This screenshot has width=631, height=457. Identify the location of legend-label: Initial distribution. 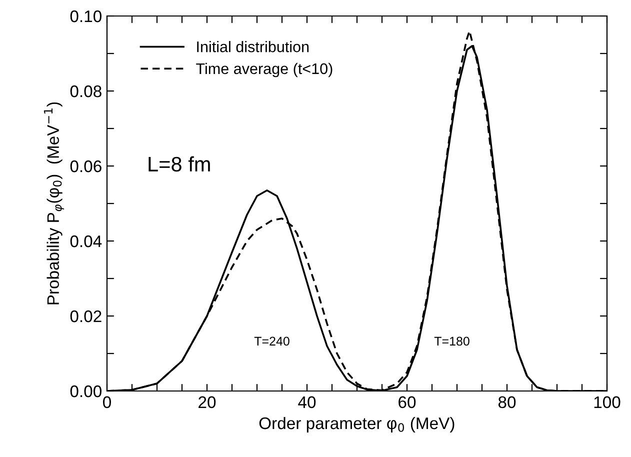
(253, 46).